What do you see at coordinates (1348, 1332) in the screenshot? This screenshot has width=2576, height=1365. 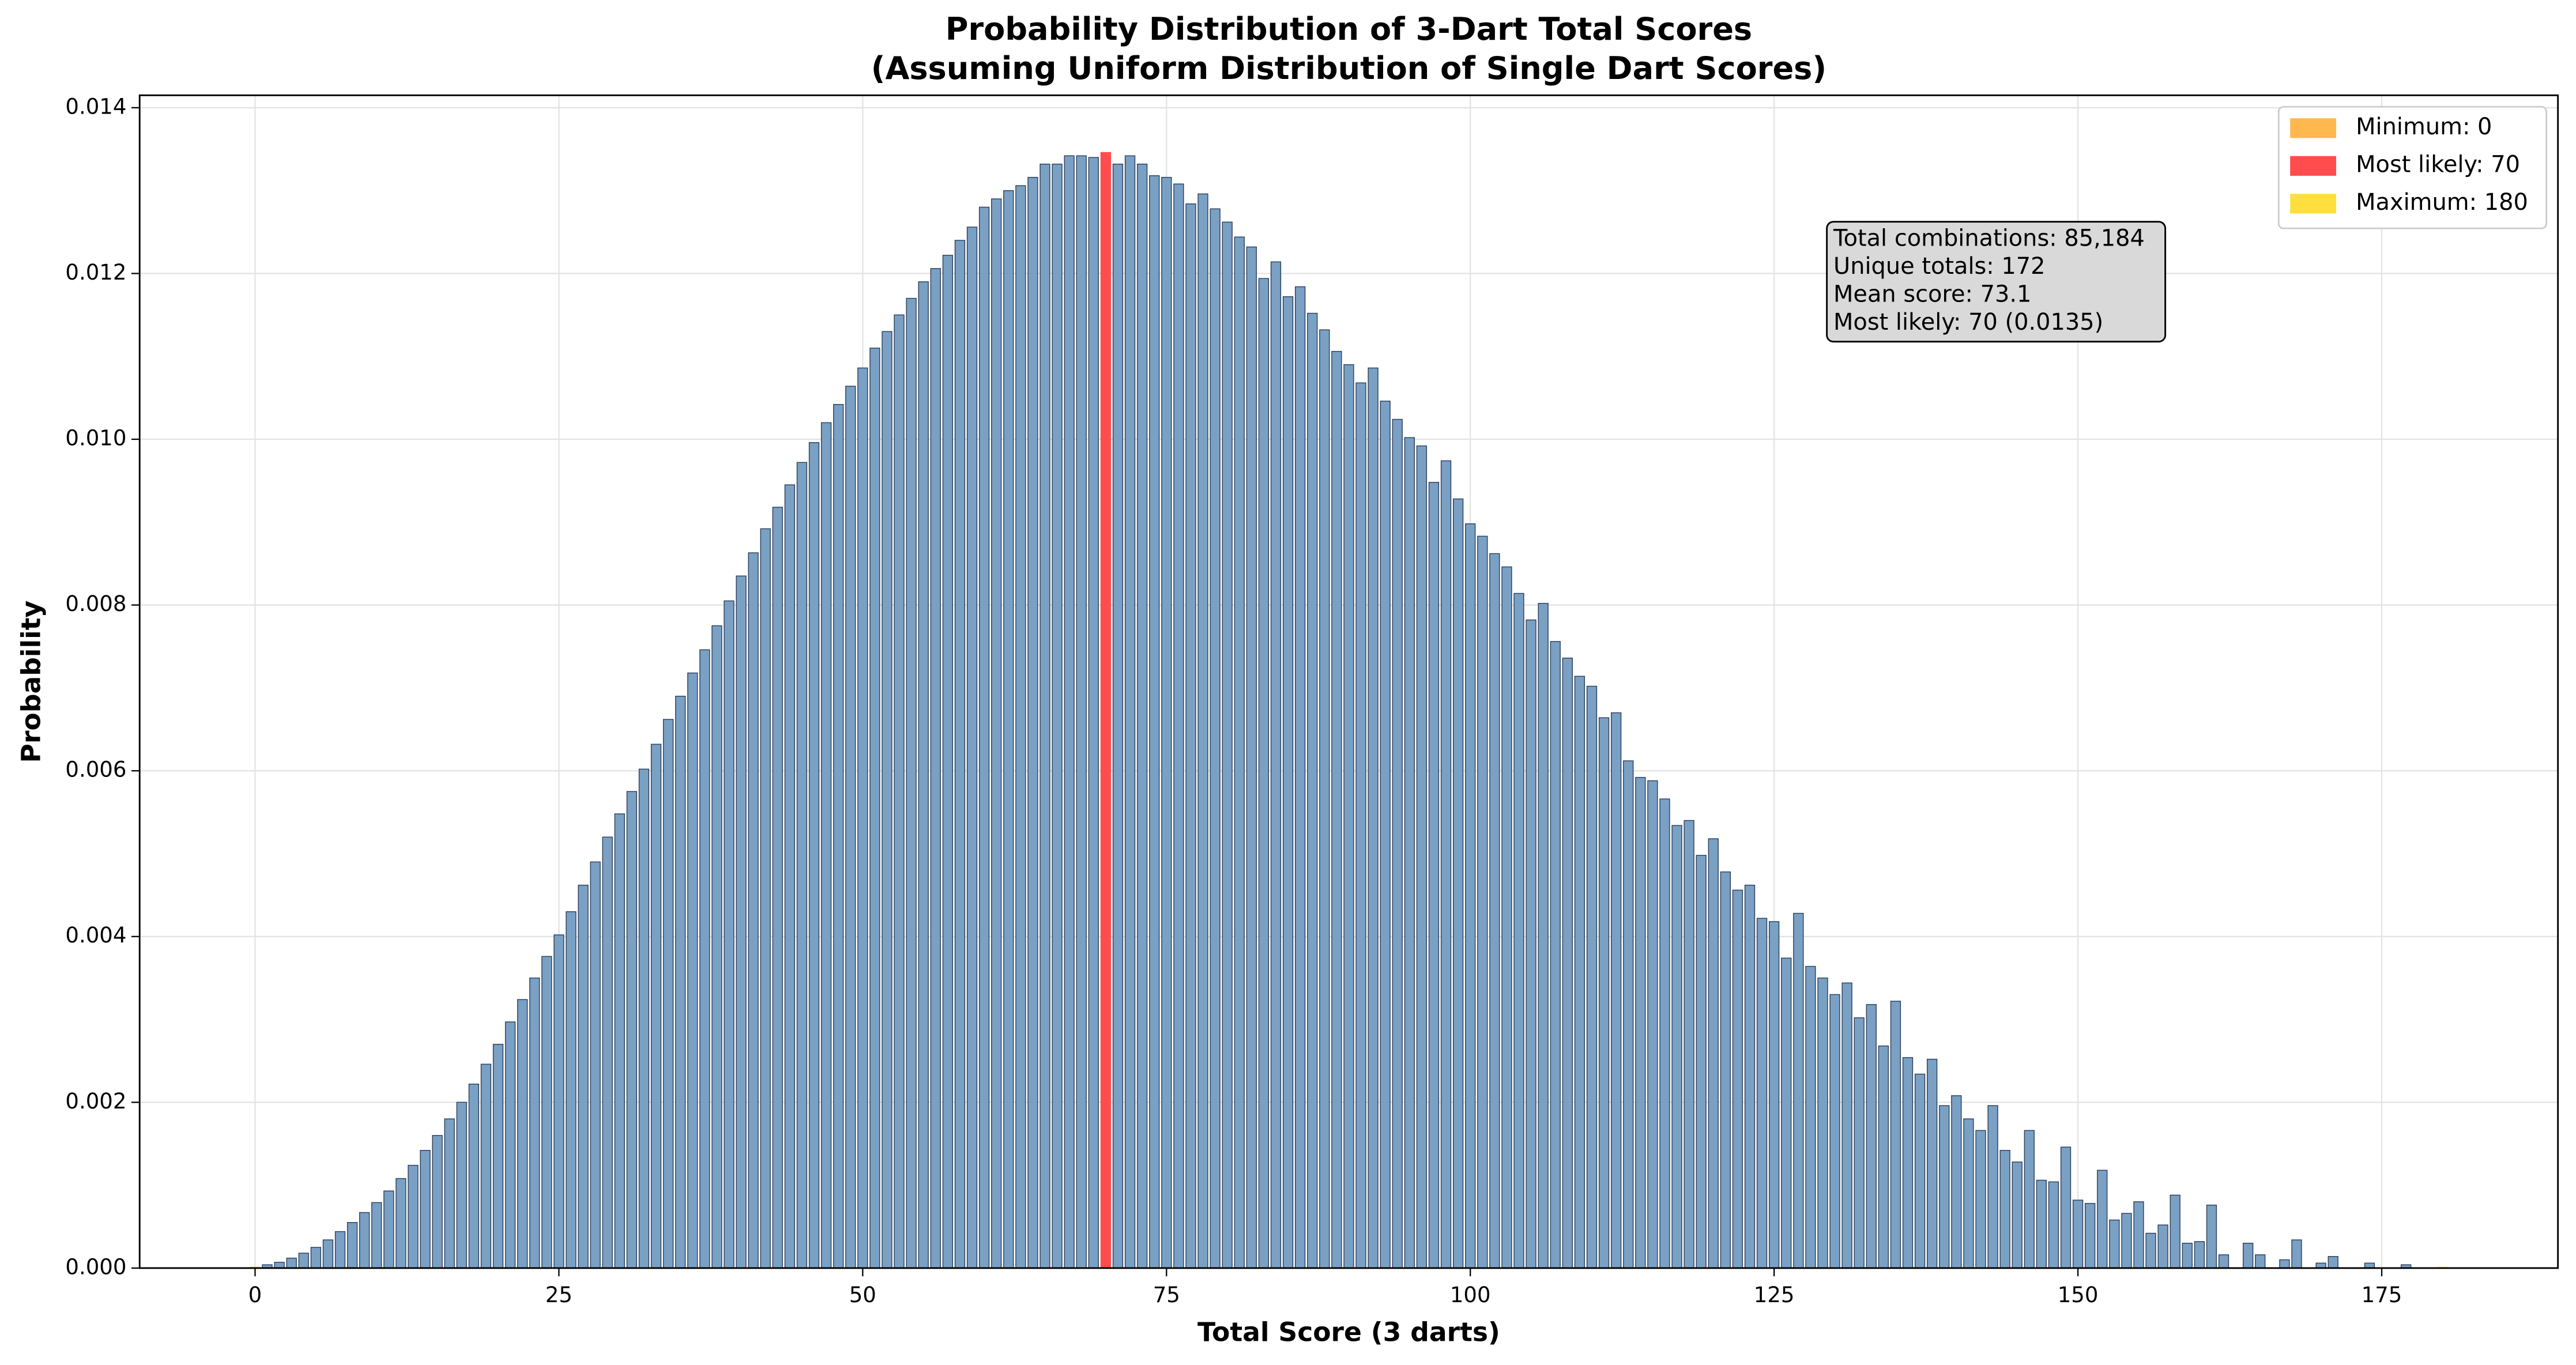 I see `x-axis-label: Total Score (3 darts)` at bounding box center [1348, 1332].